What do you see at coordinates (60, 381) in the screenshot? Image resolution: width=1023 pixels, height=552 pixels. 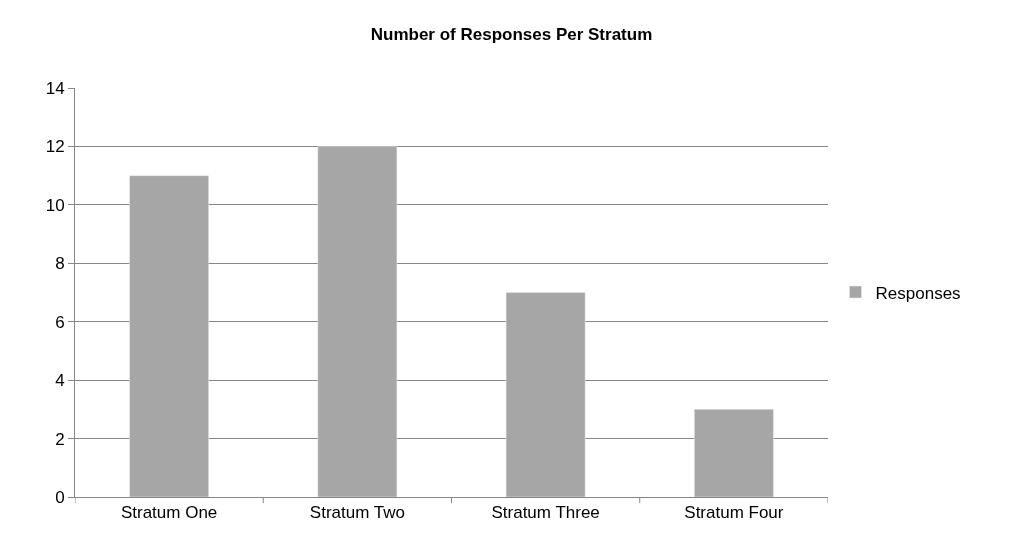 I see `y-tick-label: 4` at bounding box center [60, 381].